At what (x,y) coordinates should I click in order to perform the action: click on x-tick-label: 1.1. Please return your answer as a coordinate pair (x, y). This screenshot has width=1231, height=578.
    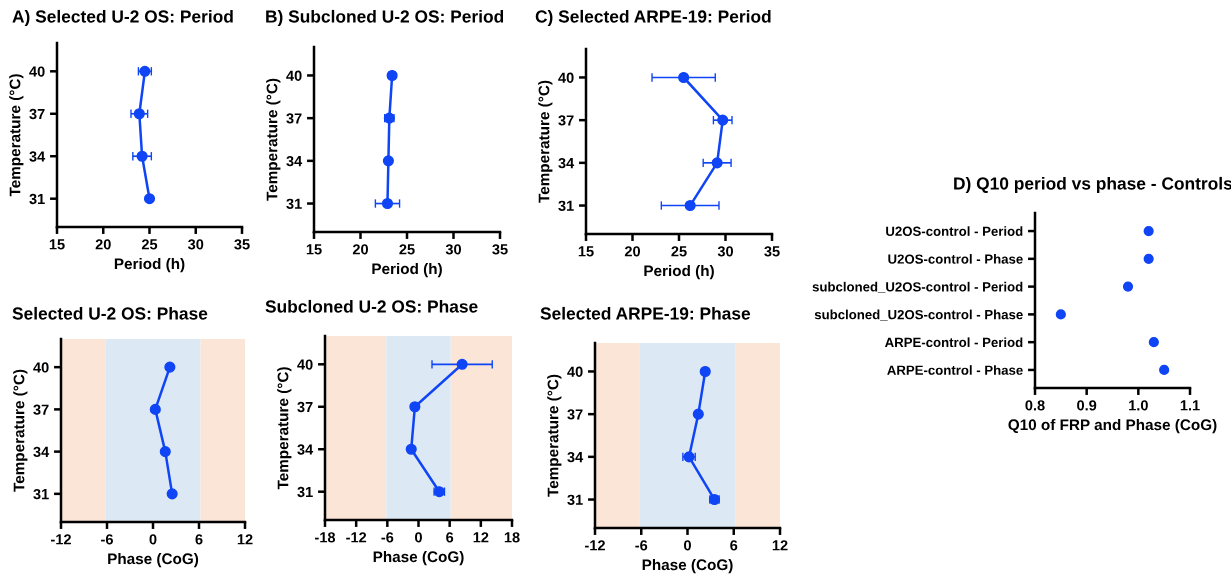
    Looking at the image, I should click on (1190, 405).